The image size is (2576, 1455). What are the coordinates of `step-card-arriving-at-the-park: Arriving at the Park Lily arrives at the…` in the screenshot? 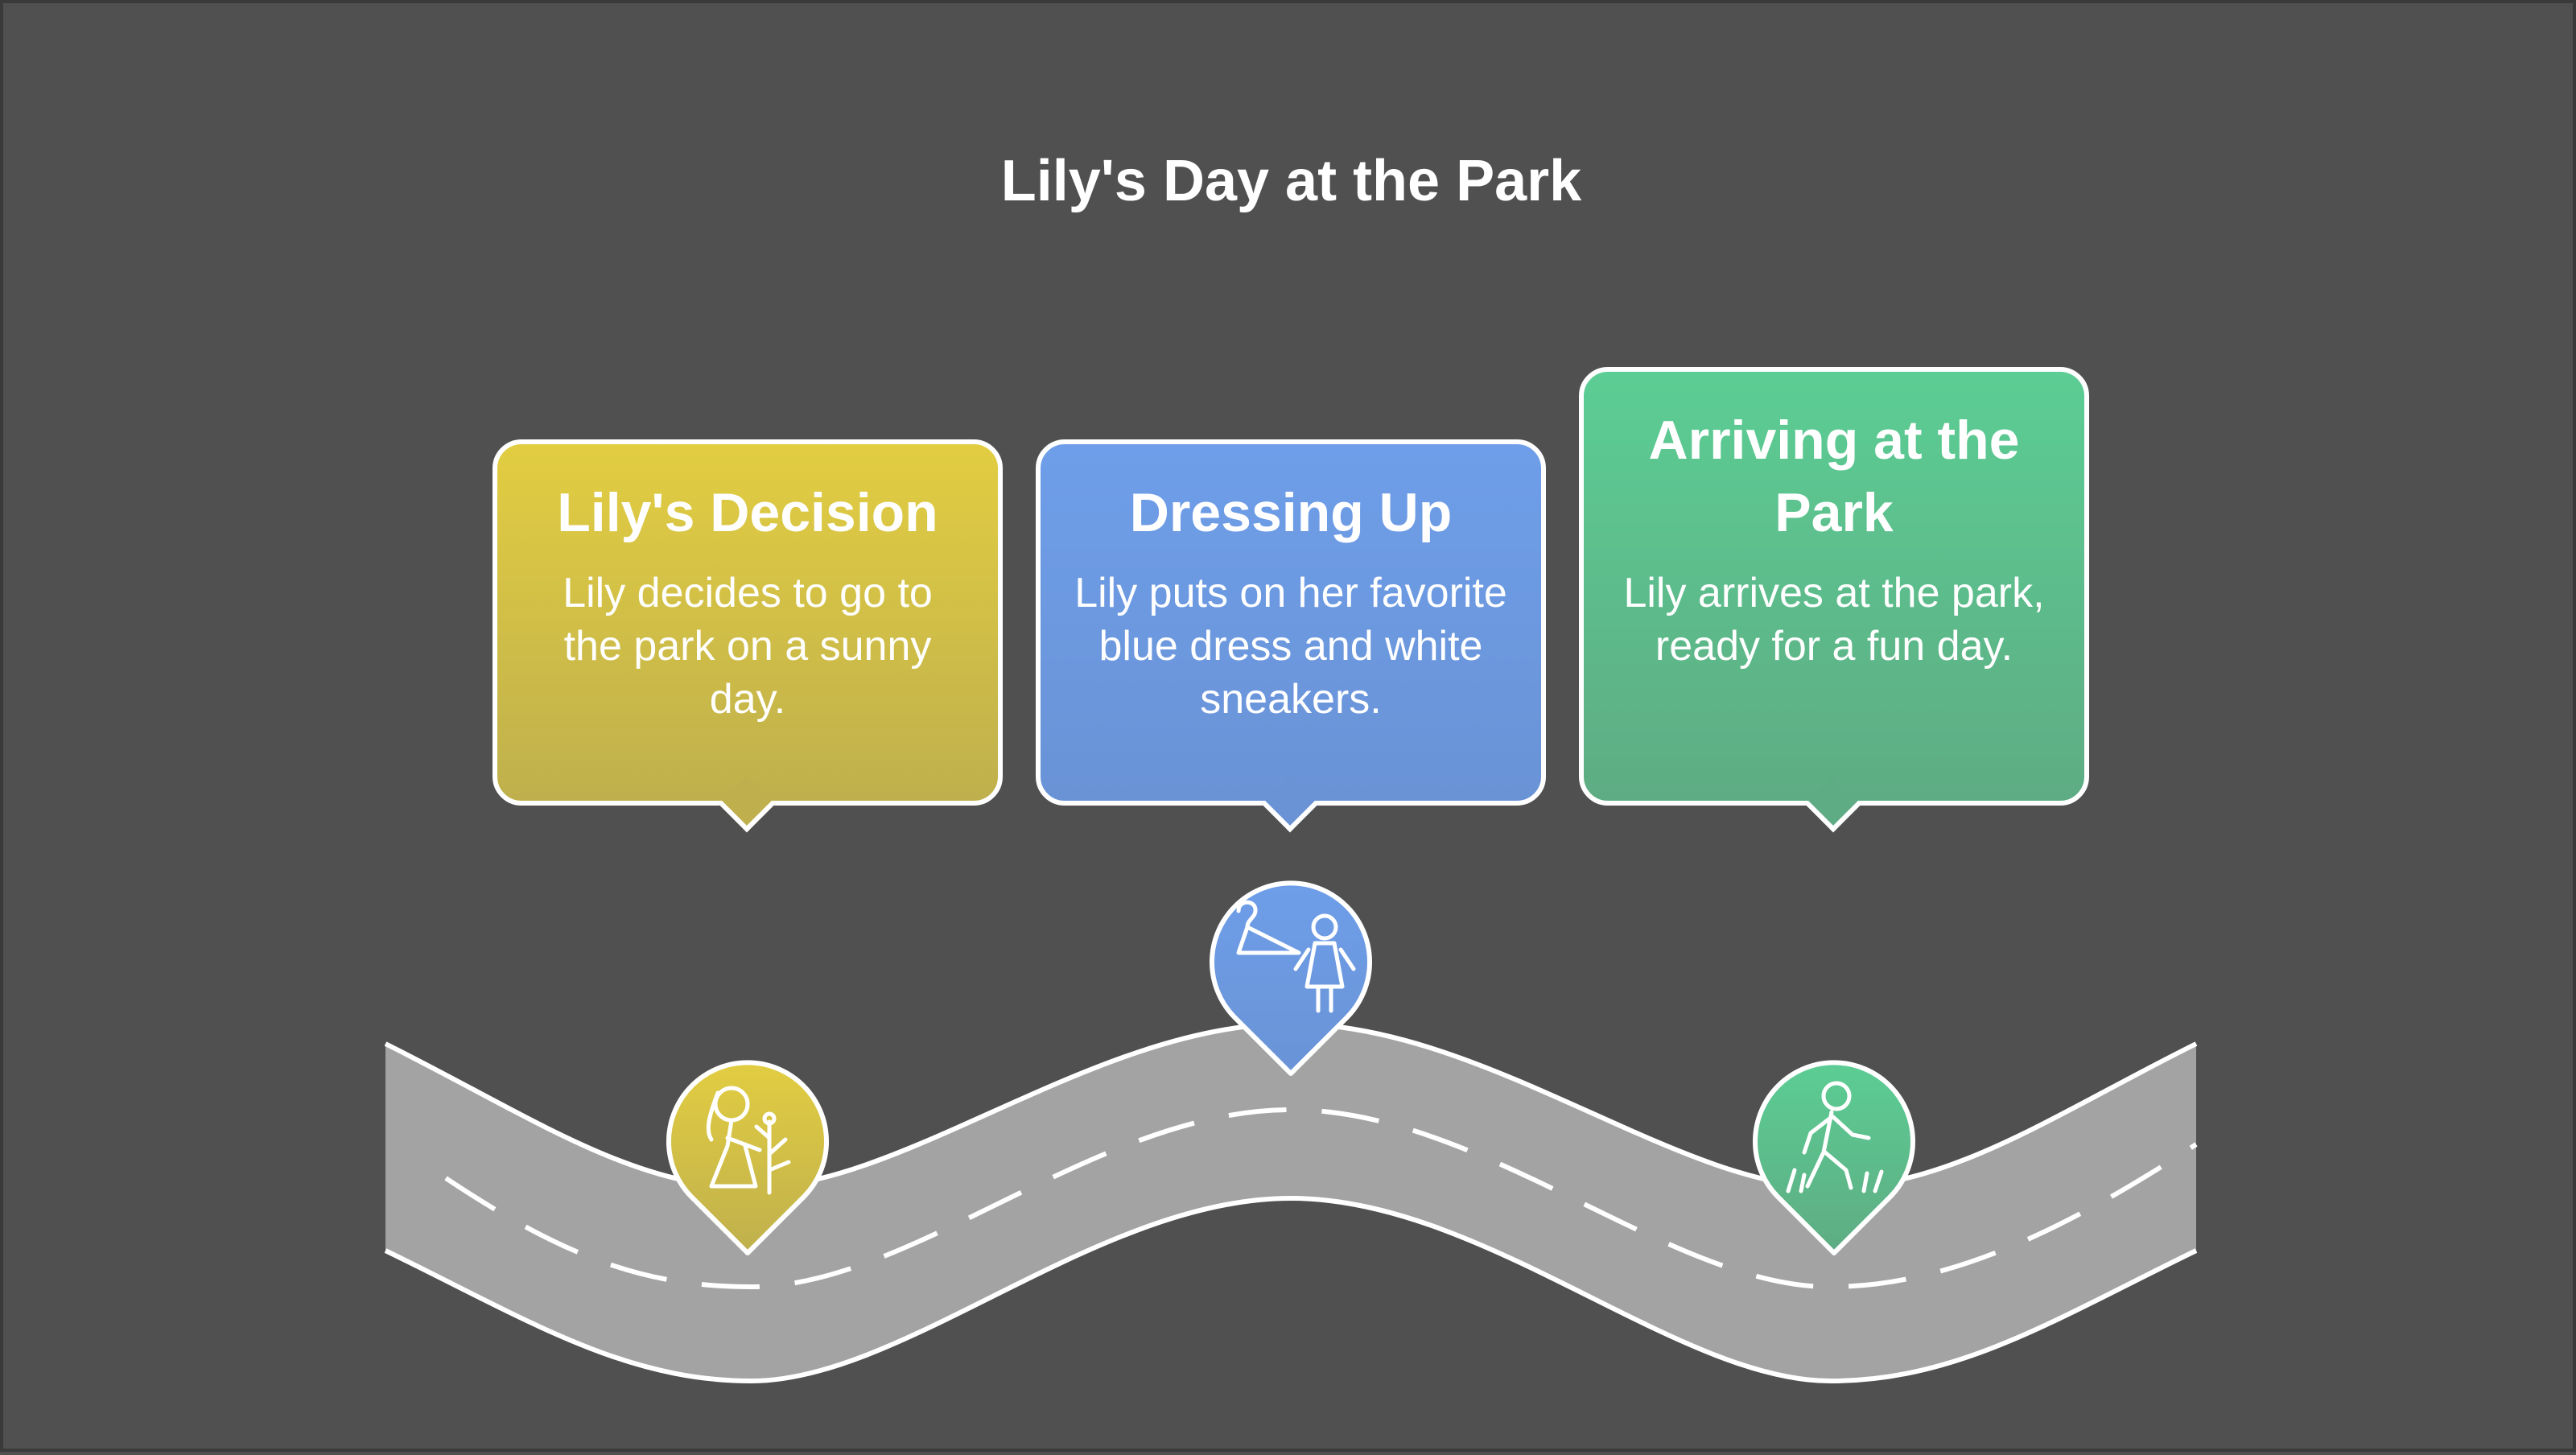 It's located at (1834, 600).